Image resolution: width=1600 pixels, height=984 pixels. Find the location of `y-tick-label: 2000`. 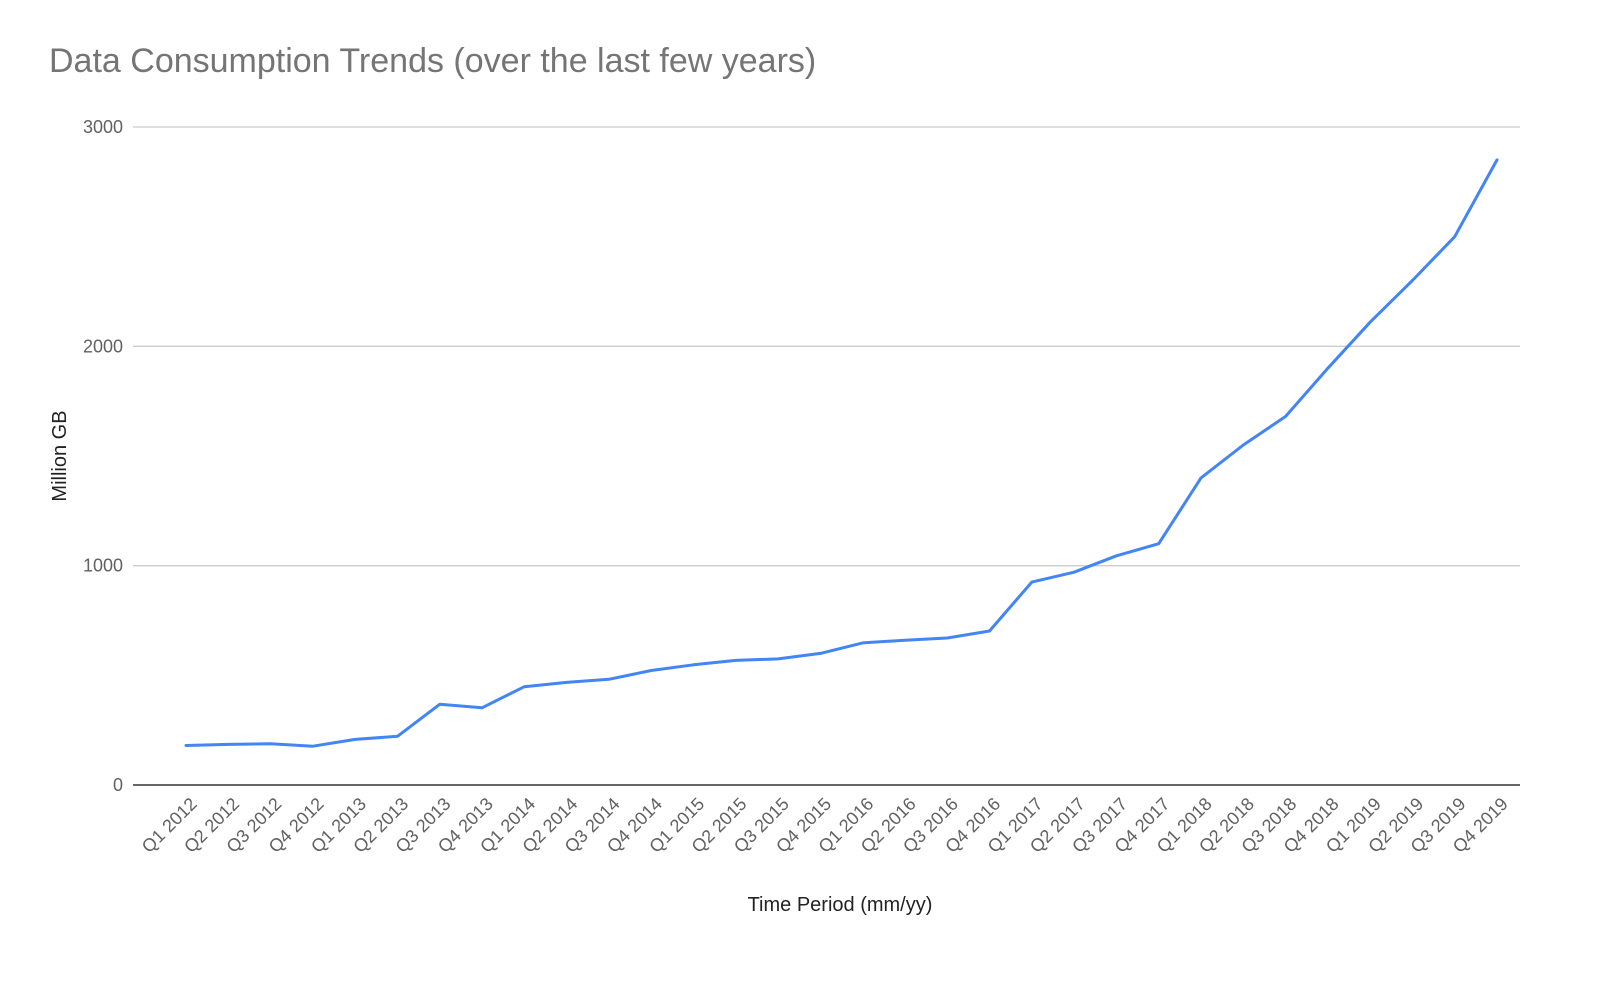

y-tick-label: 2000 is located at coordinates (103, 346).